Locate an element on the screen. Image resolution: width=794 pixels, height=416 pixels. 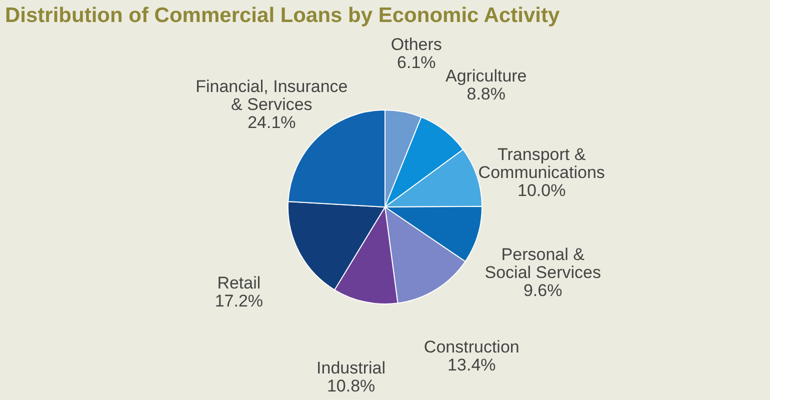
chart-title: Distribution of Commercial Loans by Economic Activity is located at coordinates (282, 16).